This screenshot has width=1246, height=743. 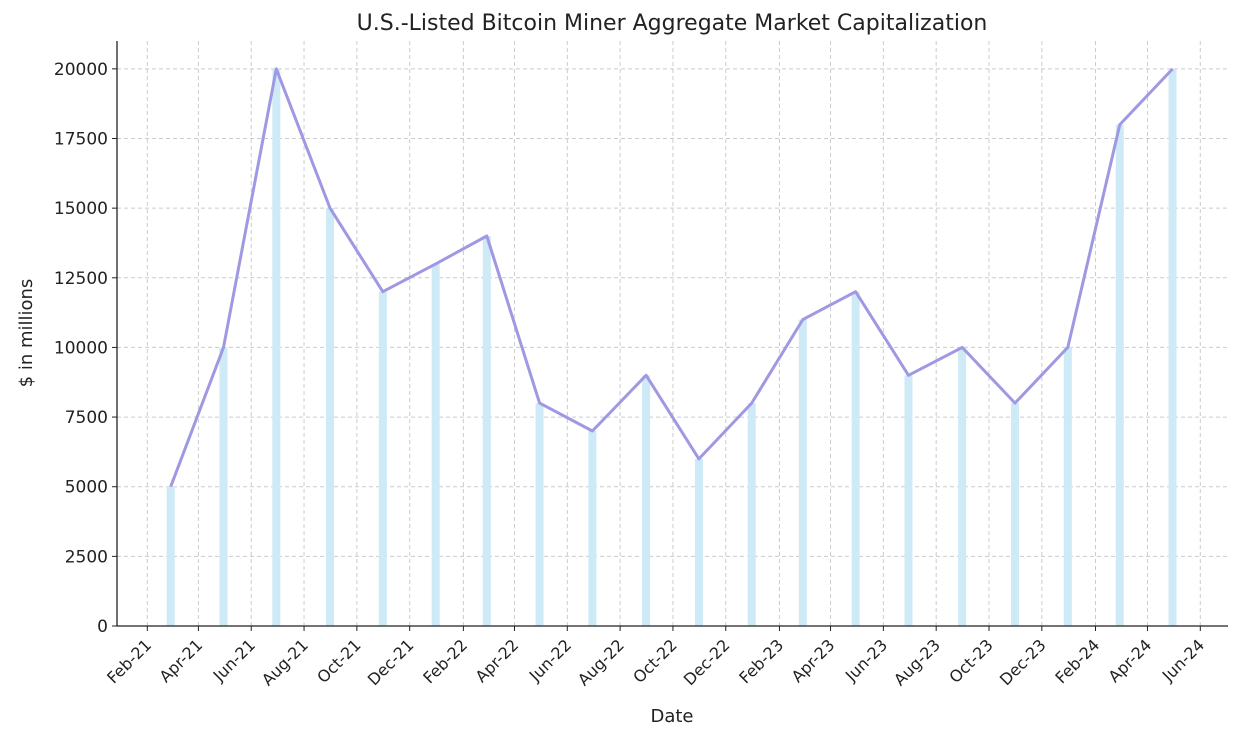 I want to click on x-tick-label: Apr-22, so click(x=497, y=660).